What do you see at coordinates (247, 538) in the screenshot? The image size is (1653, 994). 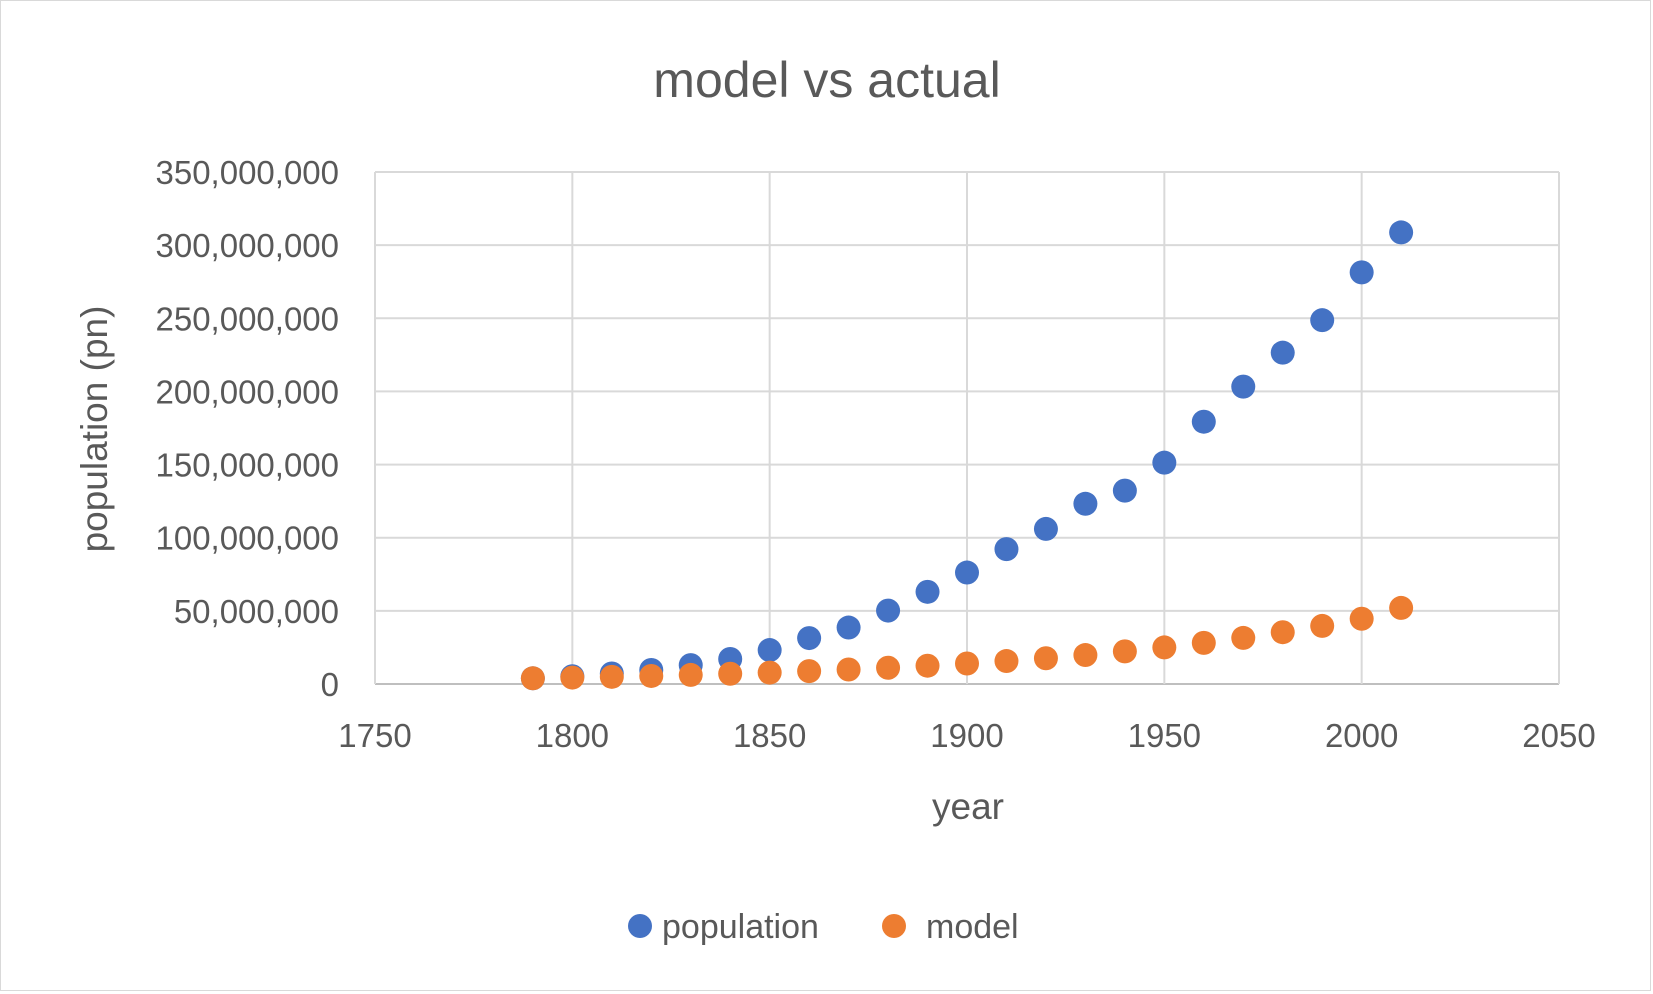 I see `y-tick-label: 100,000,000` at bounding box center [247, 538].